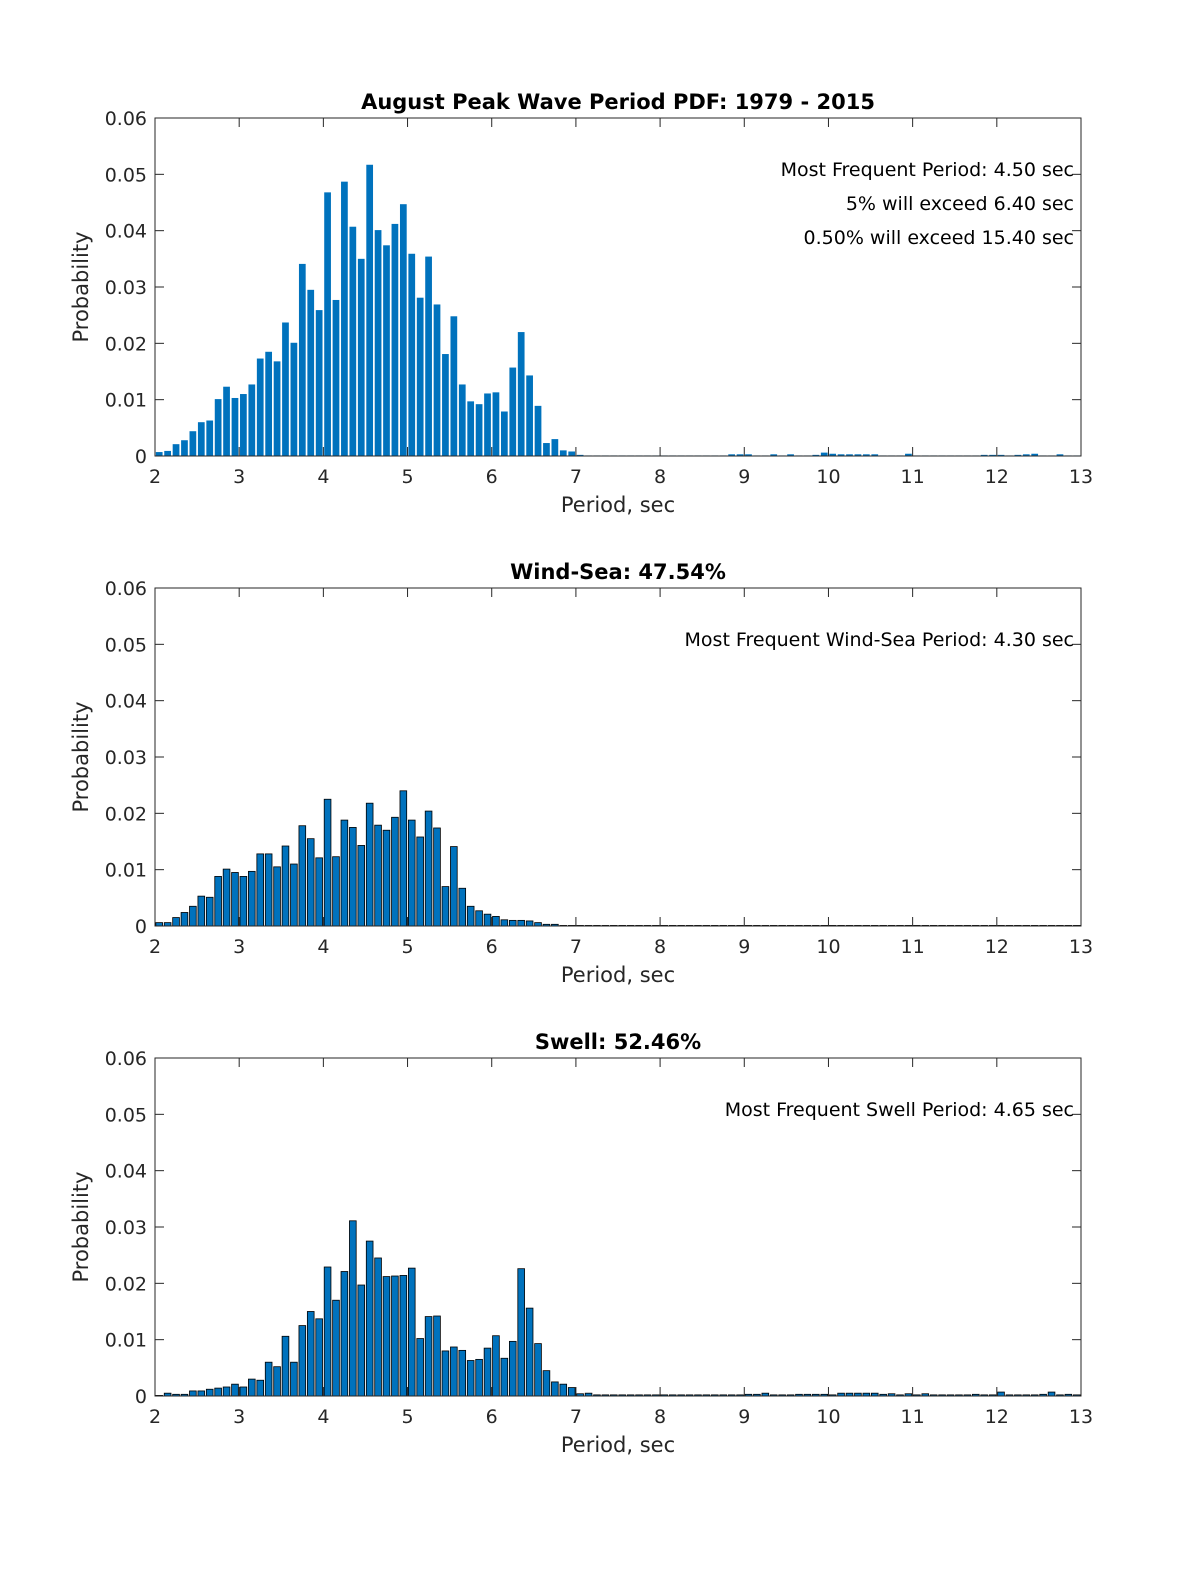  I want to click on wind-sea-y-axis-label: Probability, so click(81, 756).